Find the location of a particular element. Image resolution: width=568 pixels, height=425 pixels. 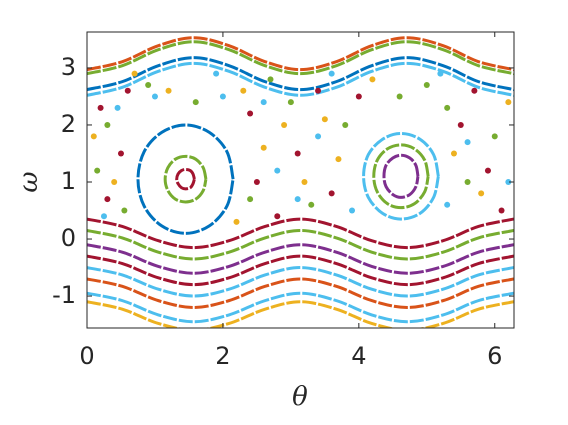

y-tick-label: 0 is located at coordinates (68, 238).